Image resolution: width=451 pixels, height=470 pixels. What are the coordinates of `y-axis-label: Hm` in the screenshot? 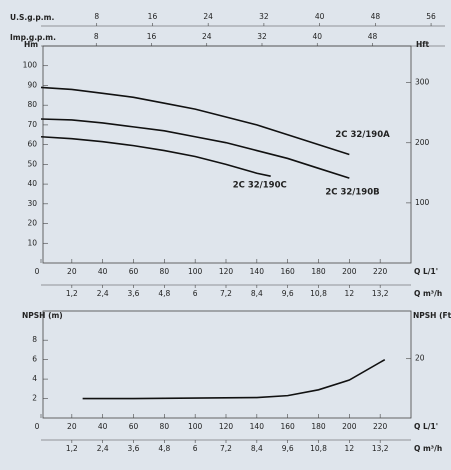 It's located at (31, 44).